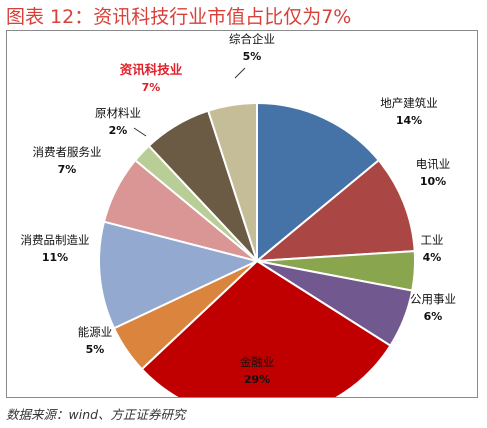 The image size is (487, 428). What do you see at coordinates (67, 160) in the screenshot?
I see `slice-label-8: 消费者服务业 7%` at bounding box center [67, 160].